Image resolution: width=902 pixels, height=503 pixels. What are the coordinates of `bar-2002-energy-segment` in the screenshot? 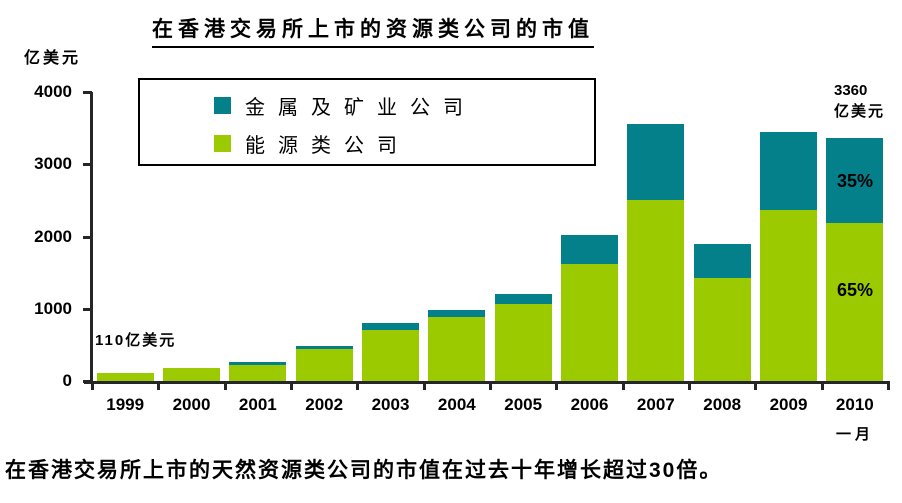 It's located at (324, 365).